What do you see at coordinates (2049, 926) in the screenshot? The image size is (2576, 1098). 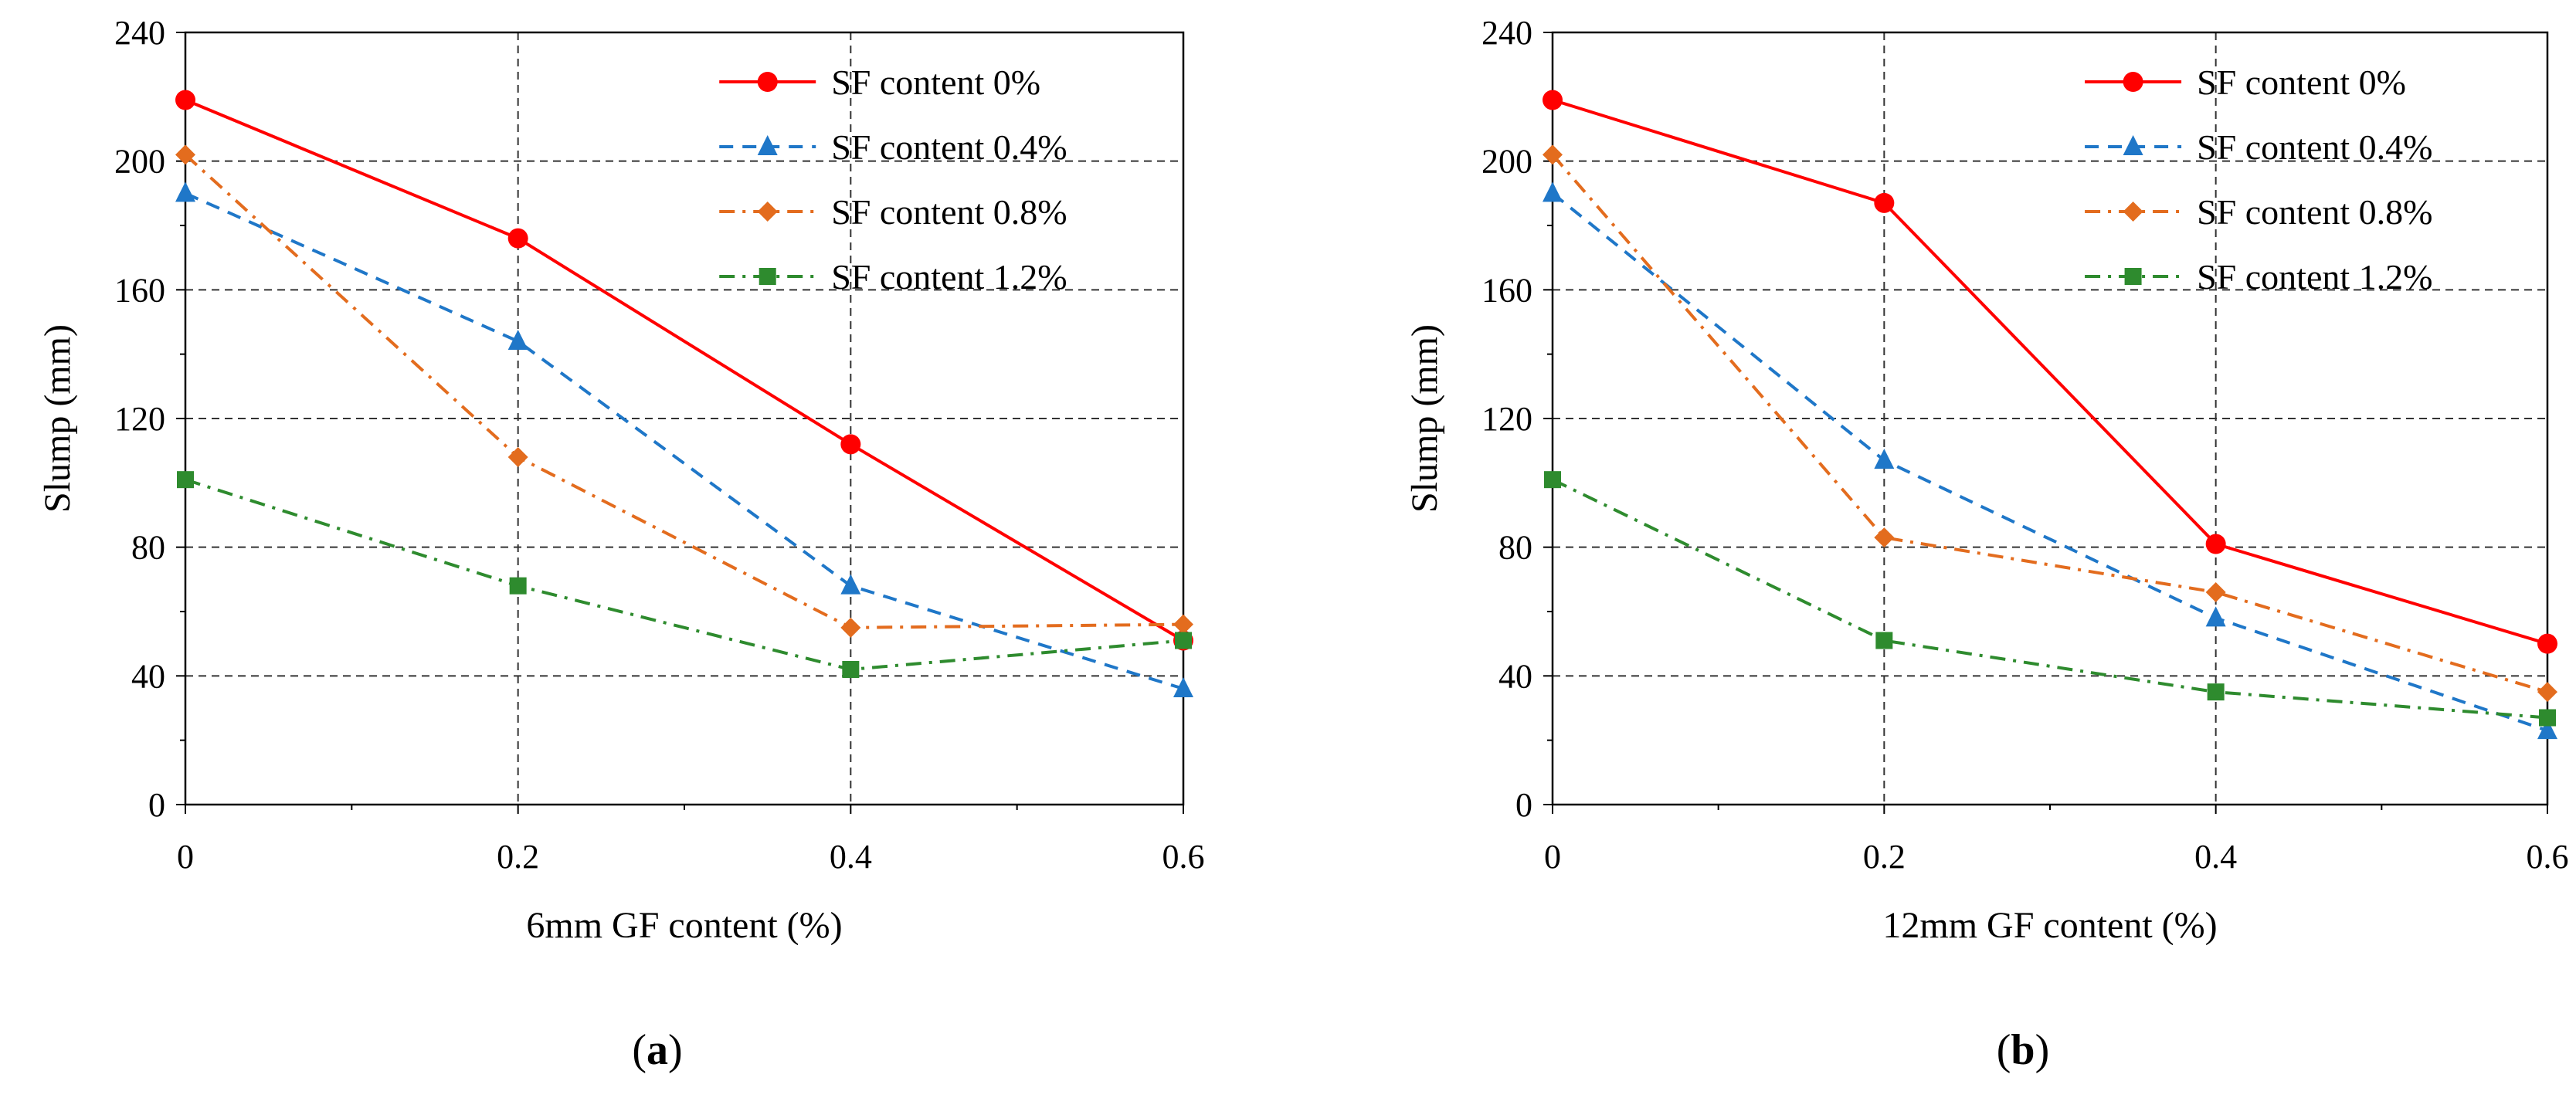 I see `x-axis-title: 12mm GF content (%)` at bounding box center [2049, 926].